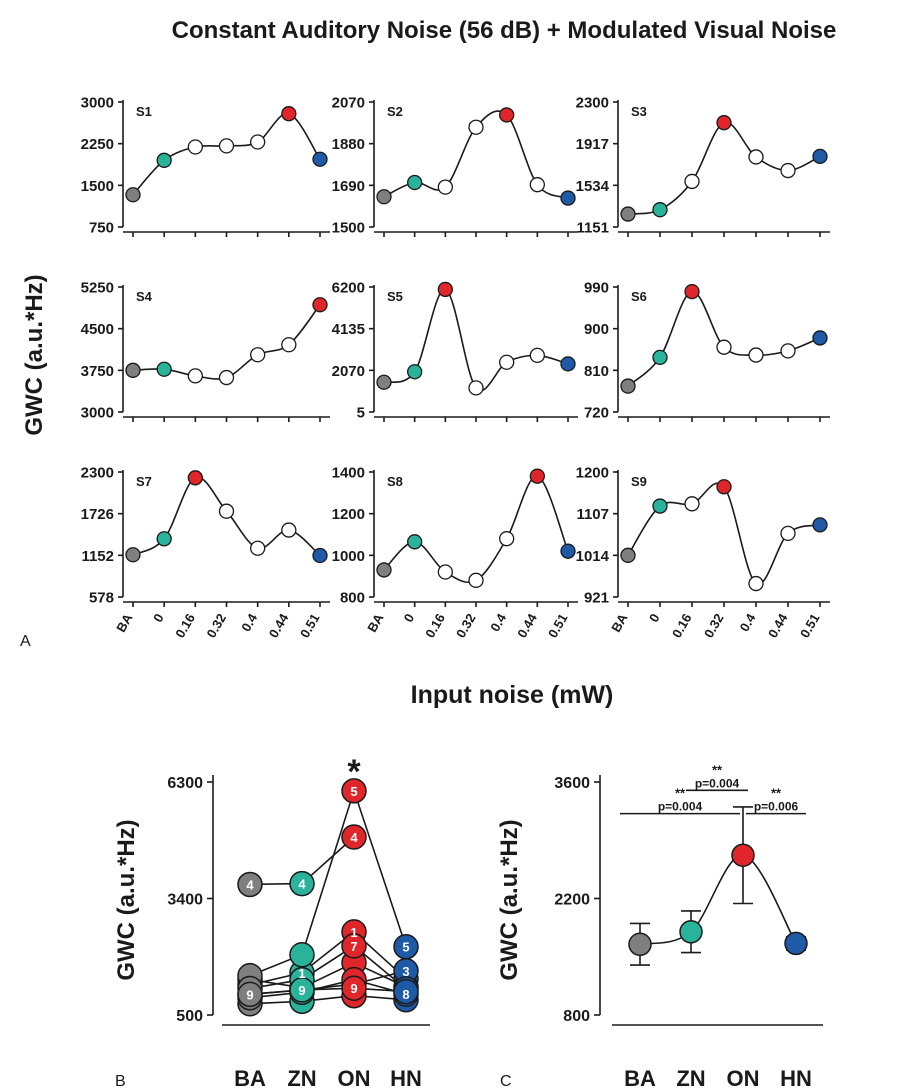 The width and height of the screenshot is (904, 1091). Describe the element at coordinates (743, 1078) in the screenshot. I see `x-tick-label: ON` at that location.